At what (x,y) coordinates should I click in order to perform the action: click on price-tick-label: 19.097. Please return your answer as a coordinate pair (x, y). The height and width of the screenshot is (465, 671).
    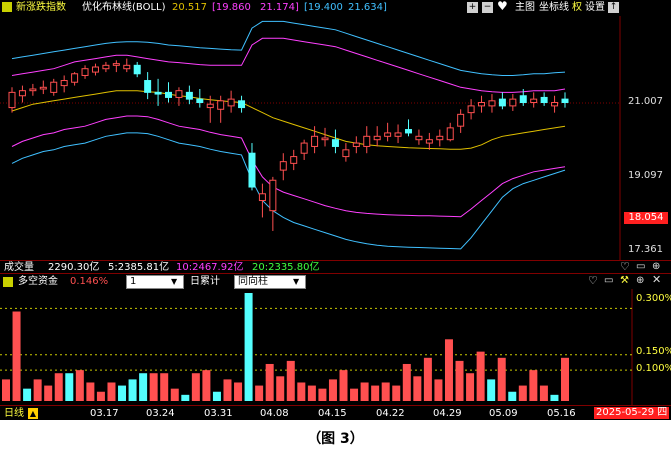
    Looking at the image, I should click on (645, 175).